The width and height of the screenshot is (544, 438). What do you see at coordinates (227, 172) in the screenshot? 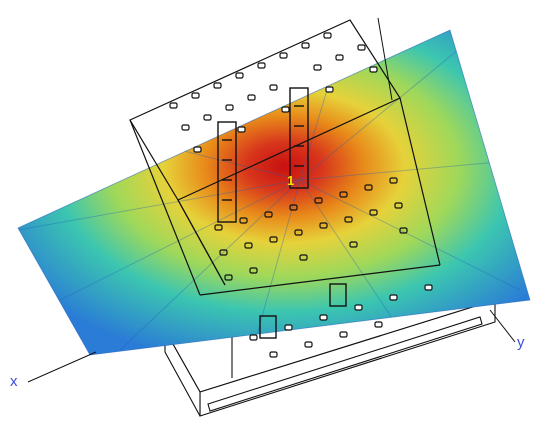
I see `pillar-left` at bounding box center [227, 172].